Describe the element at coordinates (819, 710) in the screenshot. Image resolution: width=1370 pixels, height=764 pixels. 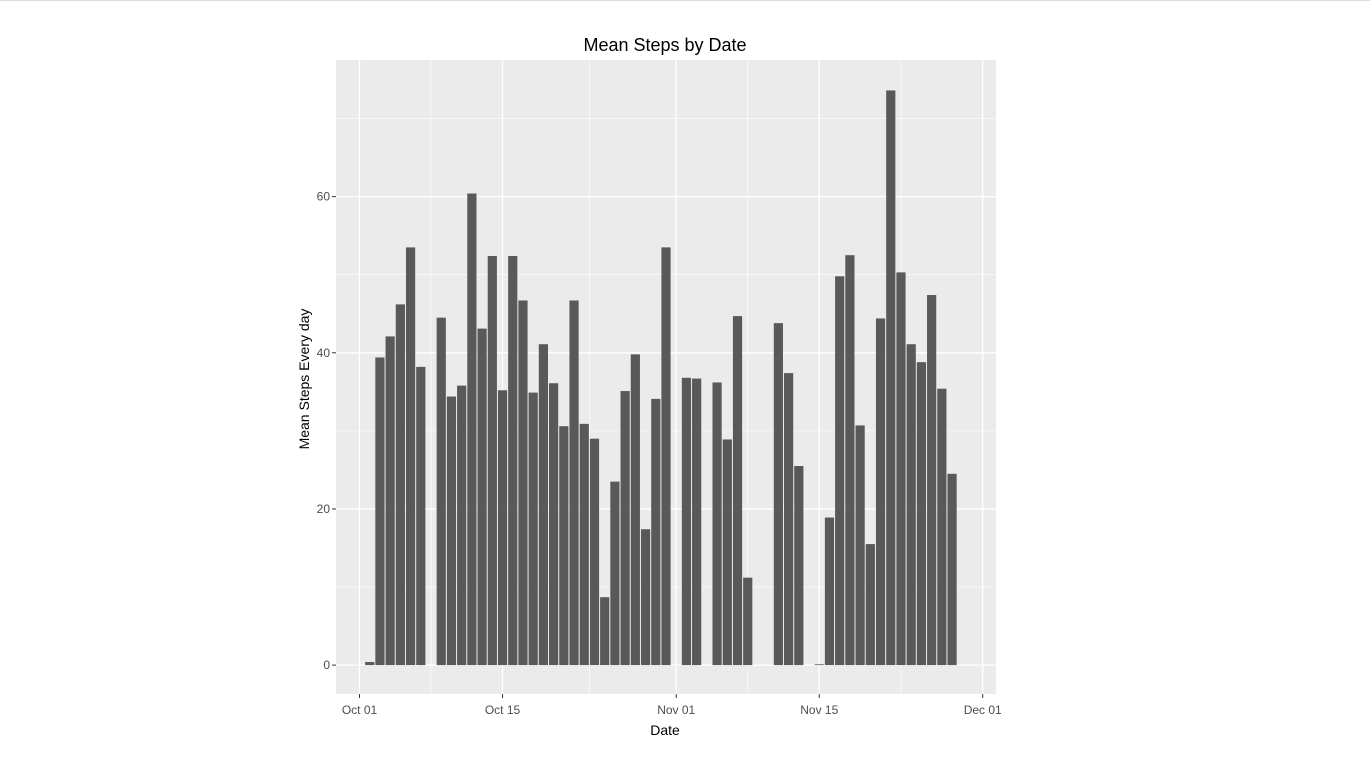
I see `x-tick-label: Nov 15` at that location.